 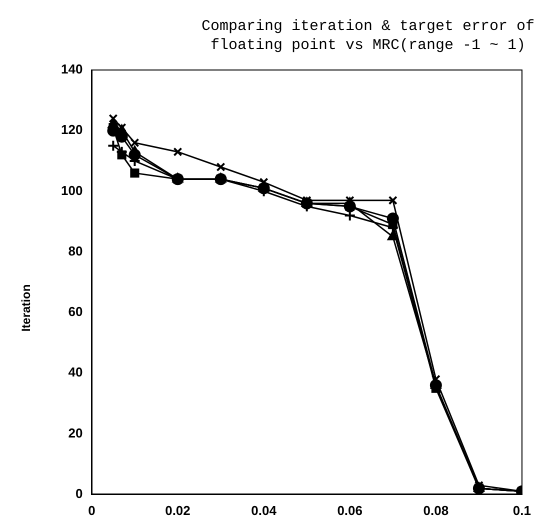 What do you see at coordinates (75, 250) in the screenshot?
I see `y-tick-label: 80` at bounding box center [75, 250].